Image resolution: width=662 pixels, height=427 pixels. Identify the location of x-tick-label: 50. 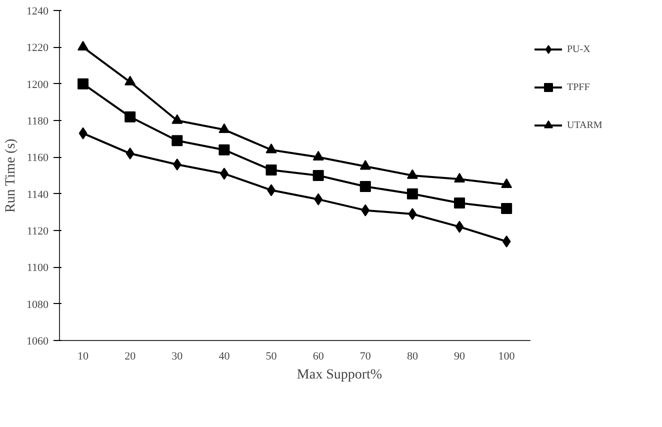
(272, 356).